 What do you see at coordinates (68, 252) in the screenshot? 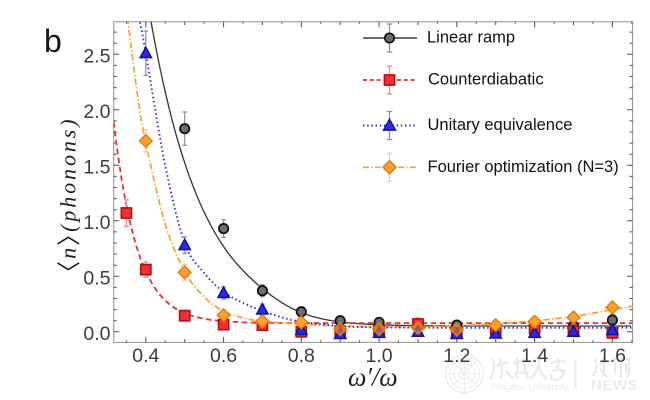
I see `svg-text: n` at bounding box center [68, 252].